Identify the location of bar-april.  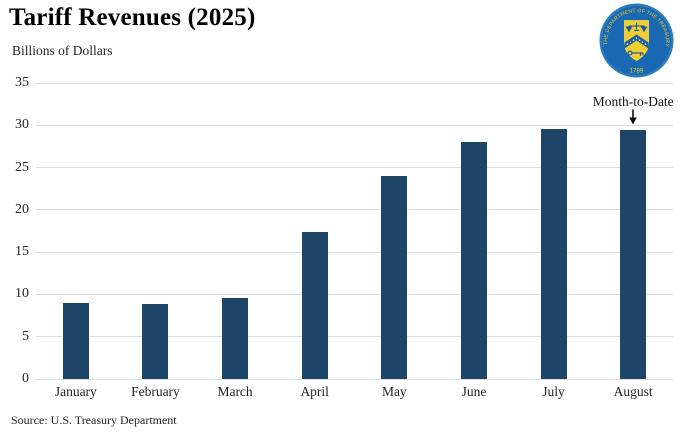
(314, 305).